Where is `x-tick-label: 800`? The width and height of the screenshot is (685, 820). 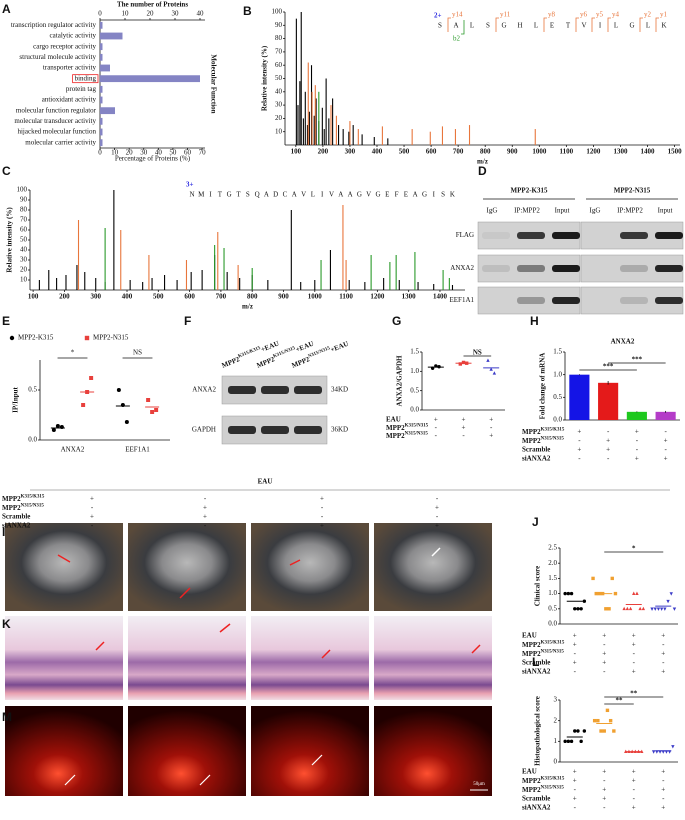 x-tick-label: 800 is located at coordinates (252, 297).